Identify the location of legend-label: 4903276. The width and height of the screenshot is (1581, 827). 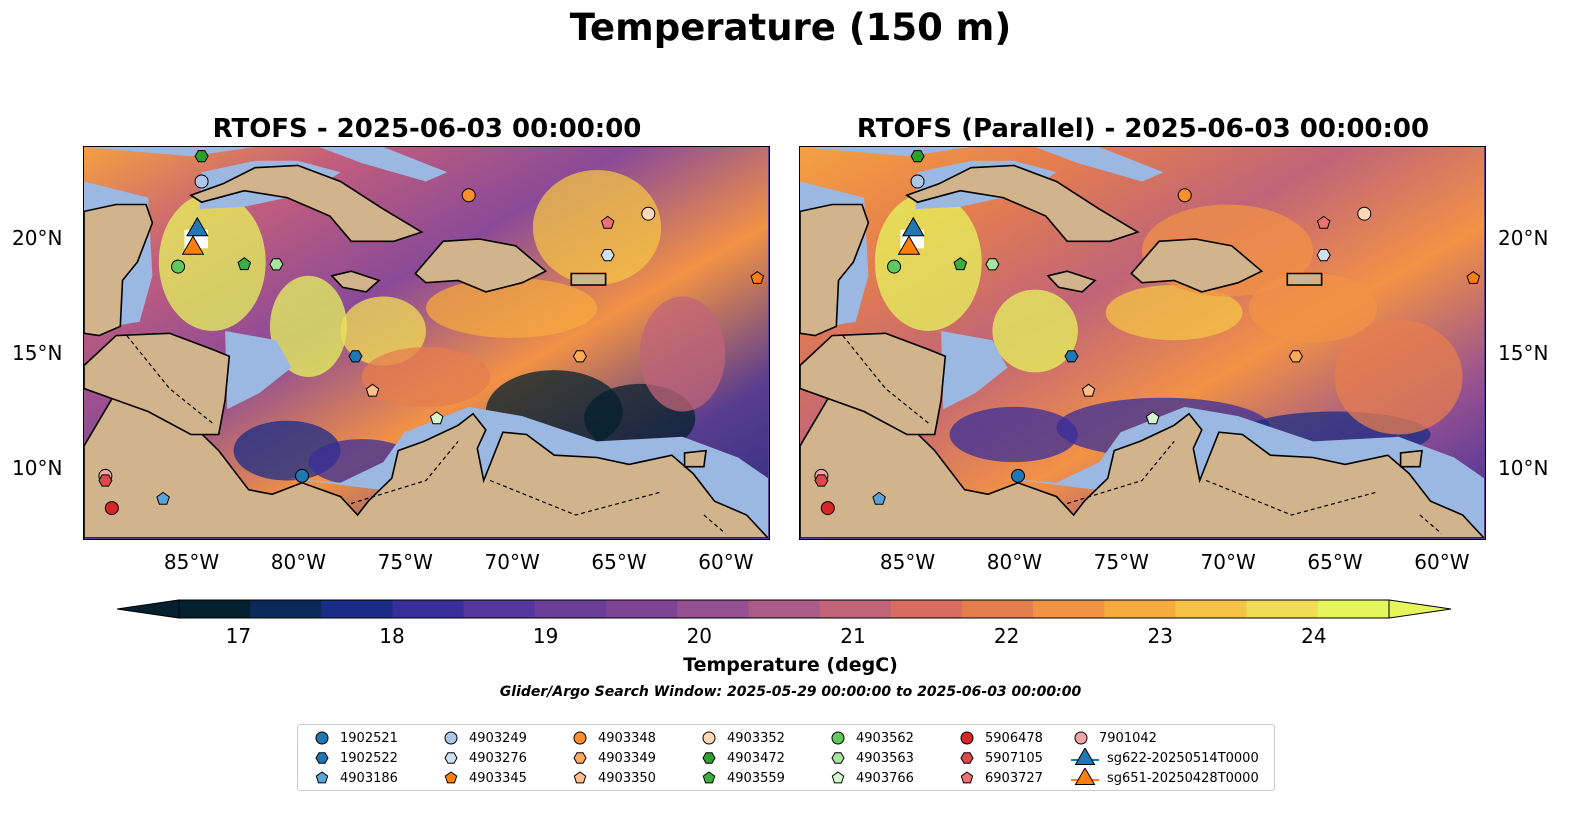
(498, 758).